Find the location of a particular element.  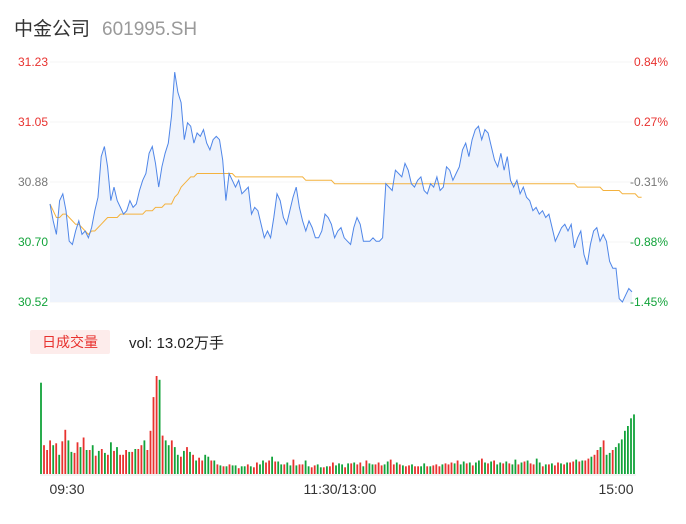

time-tick-label: 11:30/13:00 is located at coordinates (340, 489).